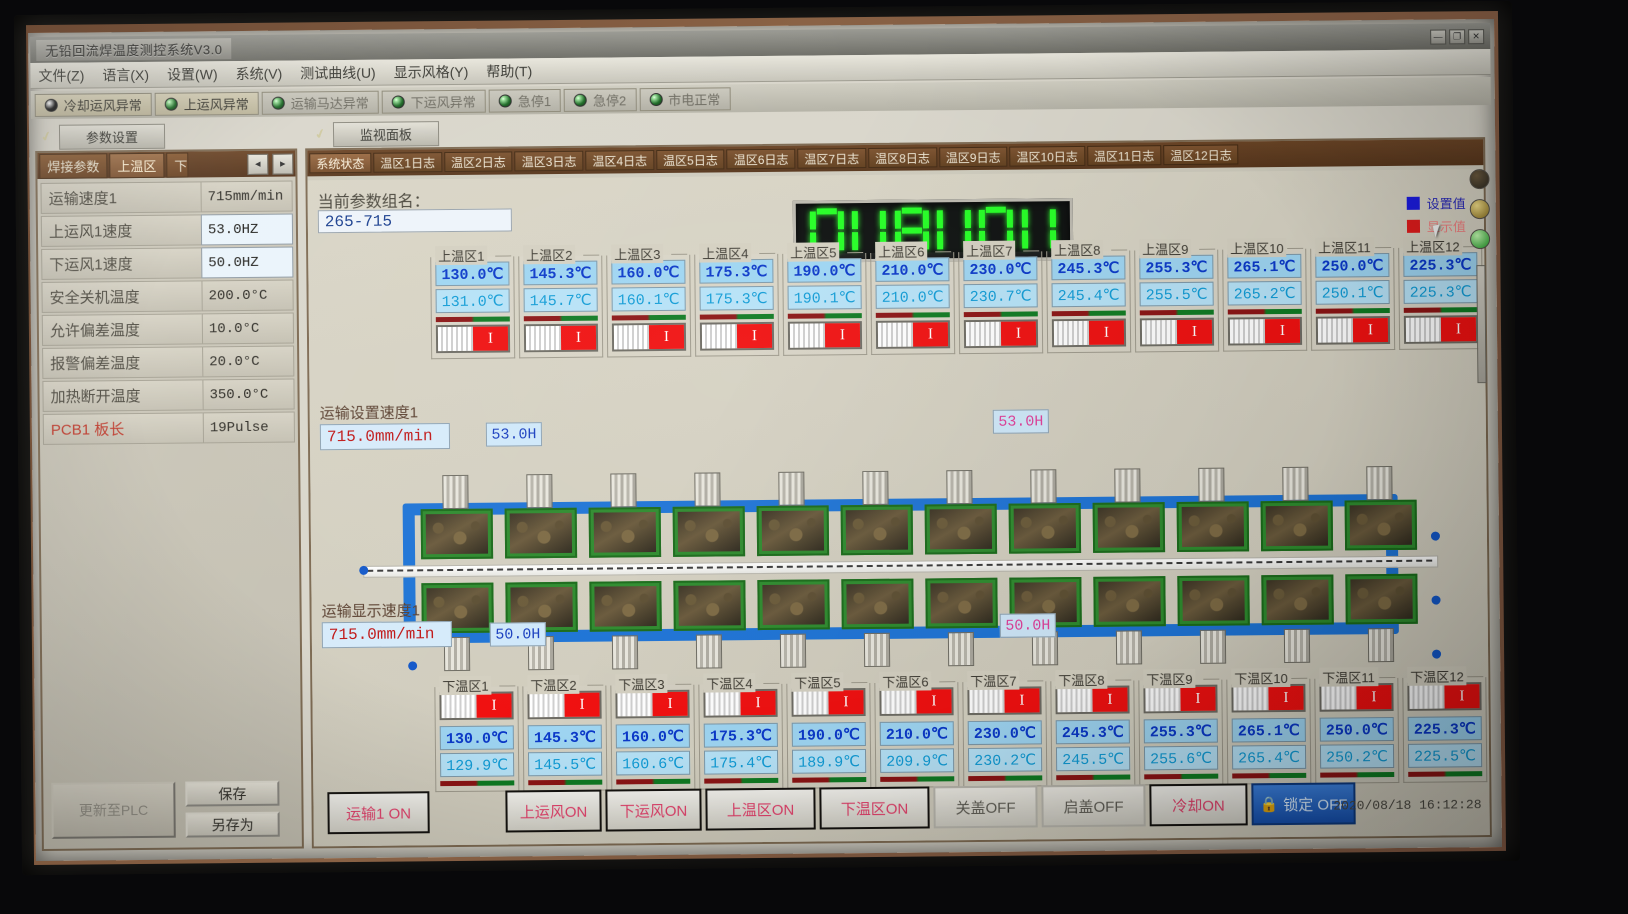 This screenshot has width=1628, height=914. I want to click on tab-scroll-left-button: ◄, so click(258, 164).